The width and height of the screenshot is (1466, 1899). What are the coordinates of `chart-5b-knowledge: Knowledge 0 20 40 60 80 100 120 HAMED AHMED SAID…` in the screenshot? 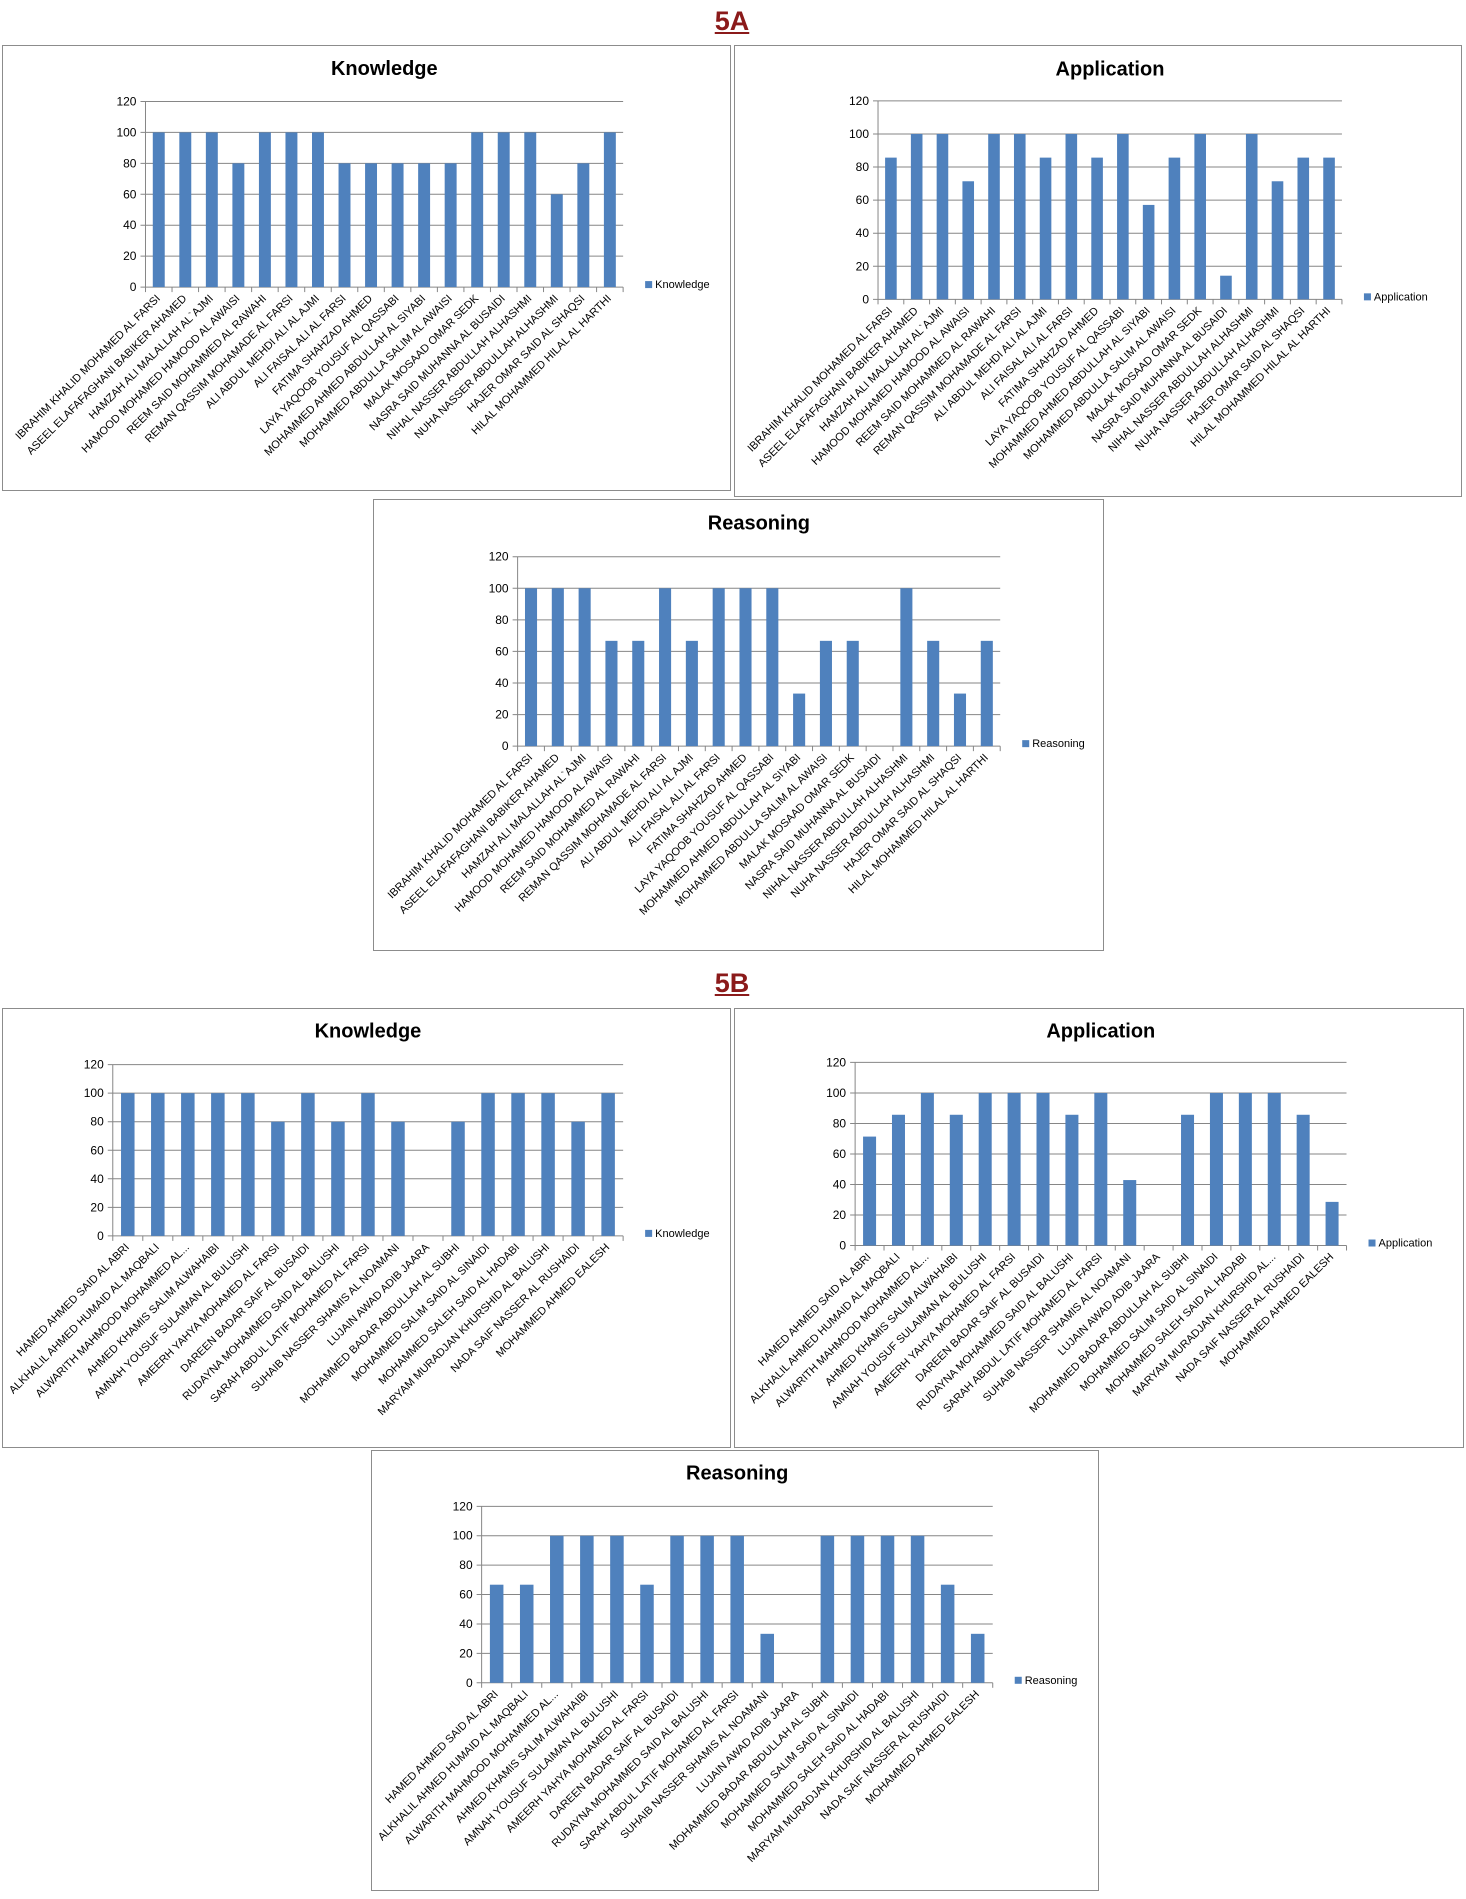 It's located at (366, 1228).